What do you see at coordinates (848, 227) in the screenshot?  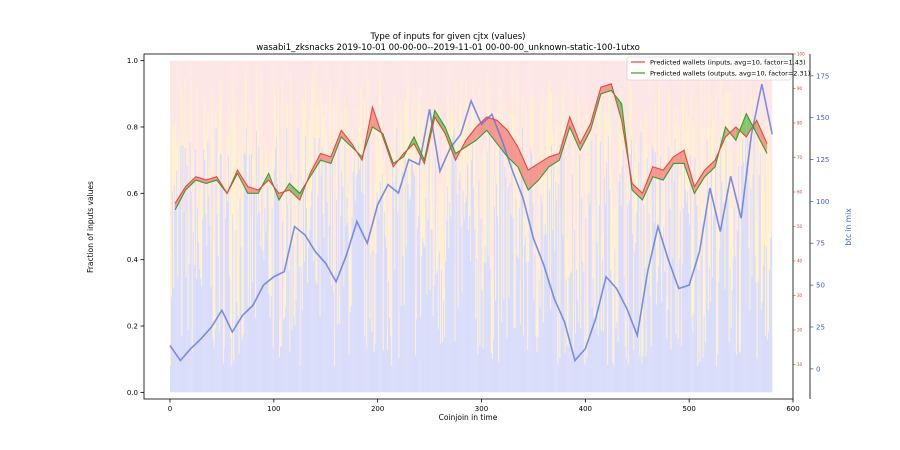 I see `right-axis-label: btc in mix` at bounding box center [848, 227].